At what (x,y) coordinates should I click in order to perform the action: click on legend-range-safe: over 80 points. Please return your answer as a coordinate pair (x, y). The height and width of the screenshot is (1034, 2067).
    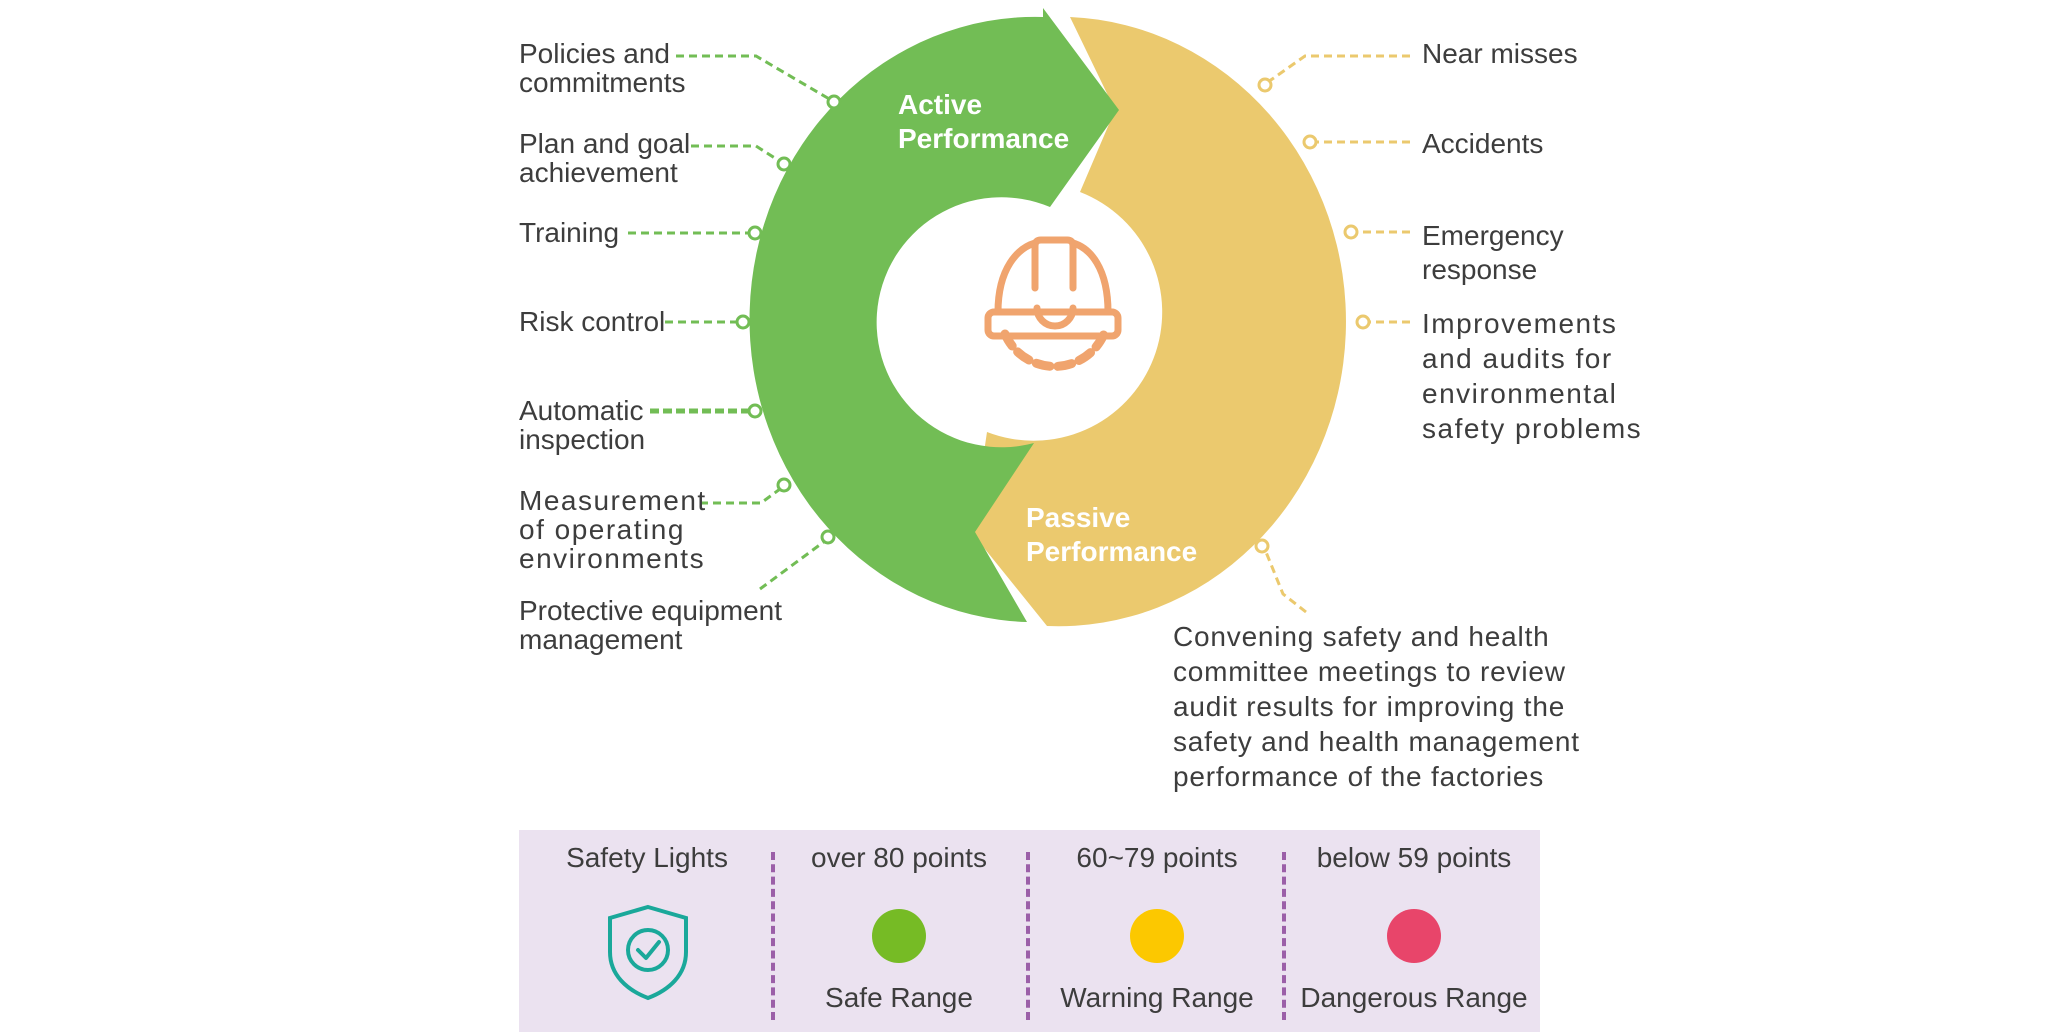
    Looking at the image, I should click on (899, 857).